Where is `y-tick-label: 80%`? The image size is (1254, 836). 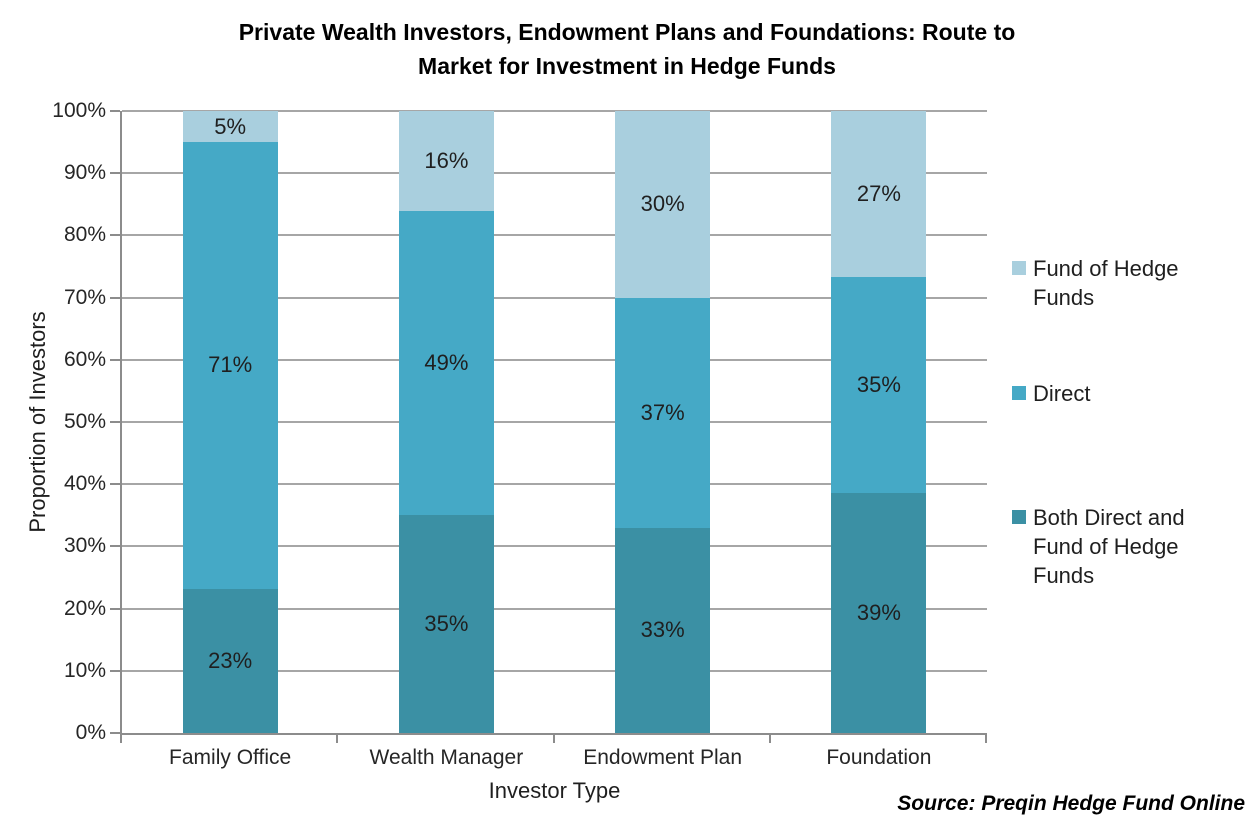 y-tick-label: 80% is located at coordinates (84, 235).